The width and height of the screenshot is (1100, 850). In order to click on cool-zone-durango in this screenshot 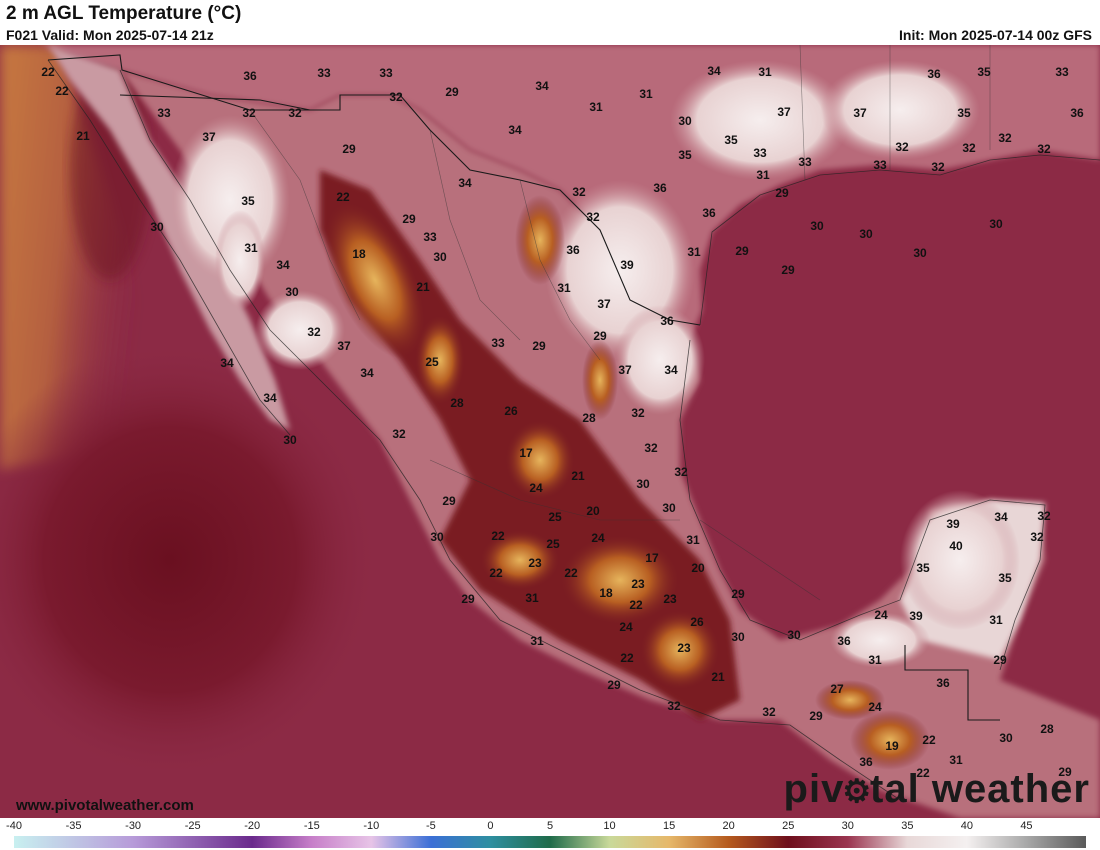, I will do `click(375, 280)`.